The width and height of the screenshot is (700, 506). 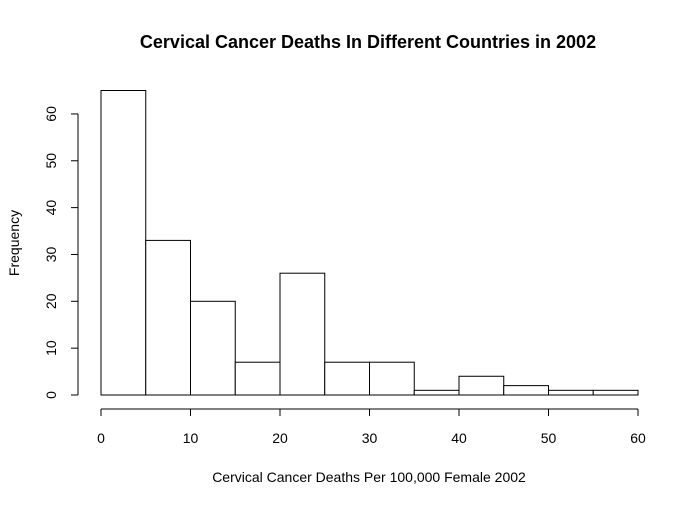 What do you see at coordinates (549, 438) in the screenshot?
I see `x-tick-label-5: 50` at bounding box center [549, 438].